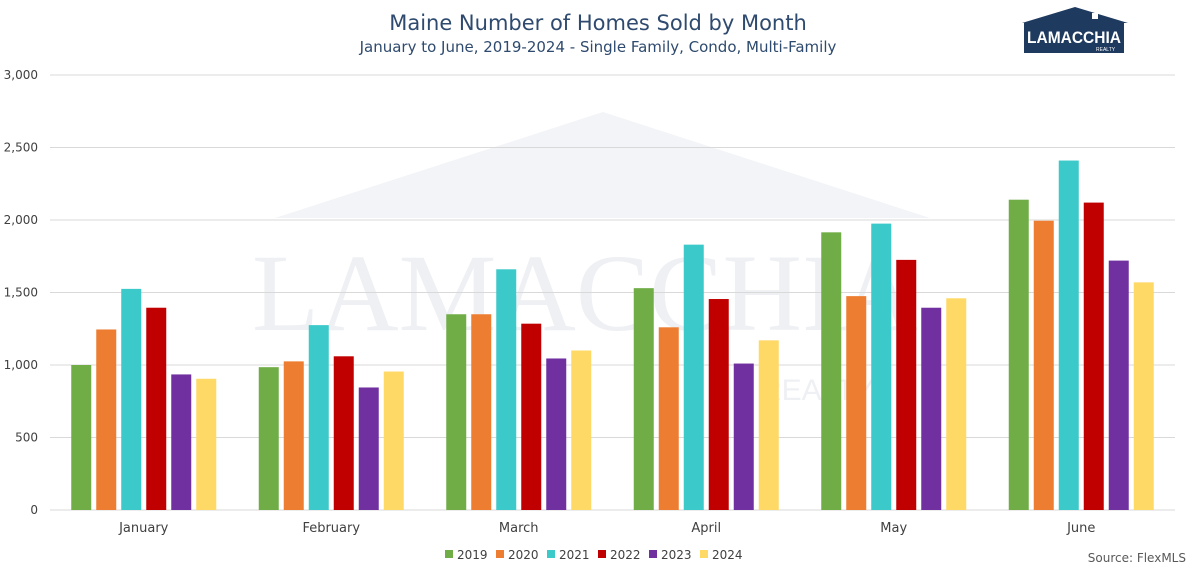 The height and width of the screenshot is (577, 1197). I want to click on legend-label: 2019, so click(472, 555).